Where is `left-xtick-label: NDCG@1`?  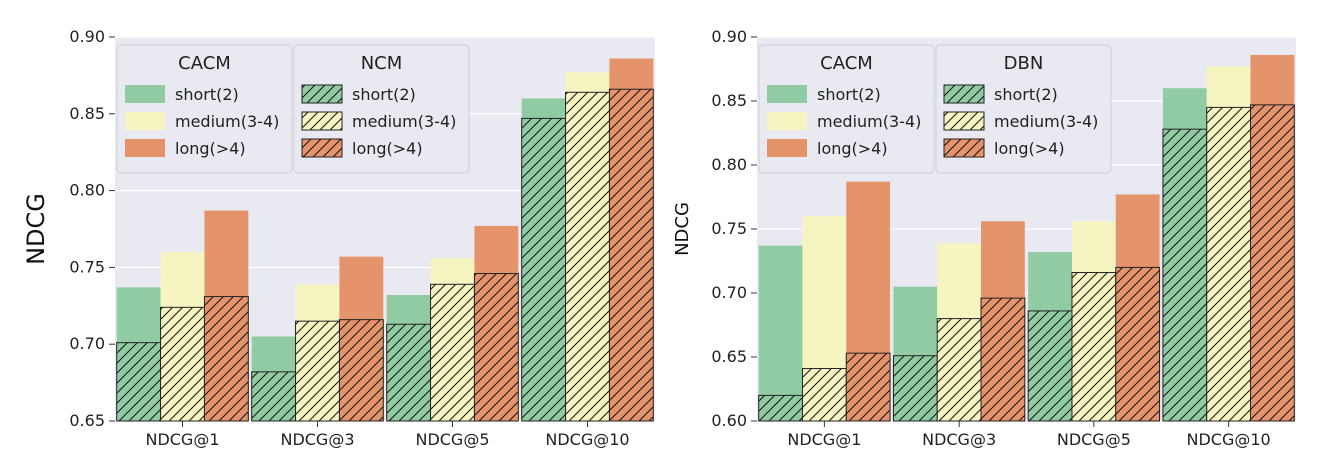 left-xtick-label: NDCG@1 is located at coordinates (182, 439).